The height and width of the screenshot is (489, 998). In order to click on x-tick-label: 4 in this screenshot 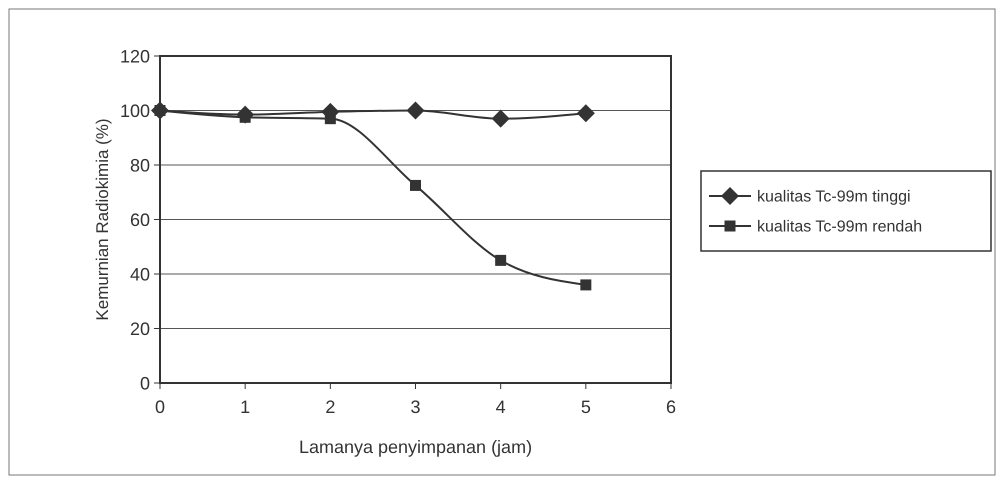, I will do `click(501, 407)`.